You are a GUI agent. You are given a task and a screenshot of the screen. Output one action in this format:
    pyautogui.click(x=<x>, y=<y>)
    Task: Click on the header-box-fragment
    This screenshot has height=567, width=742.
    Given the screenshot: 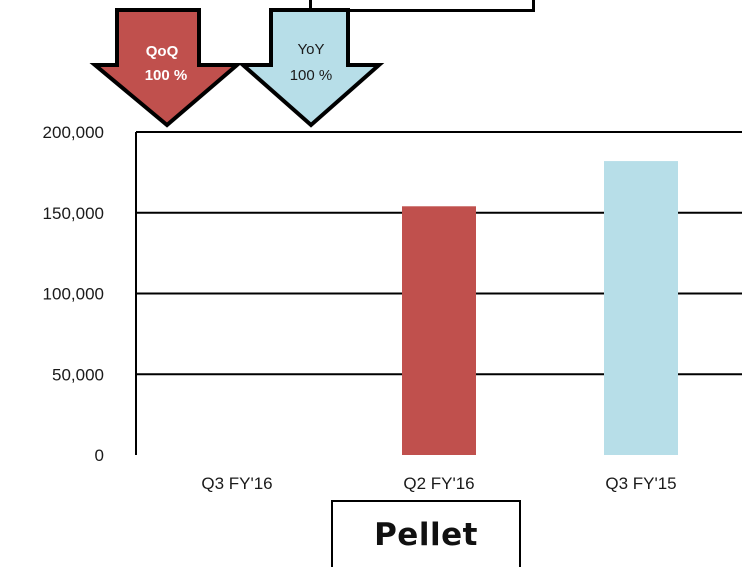 What is the action you would take?
    pyautogui.click(x=422, y=6)
    